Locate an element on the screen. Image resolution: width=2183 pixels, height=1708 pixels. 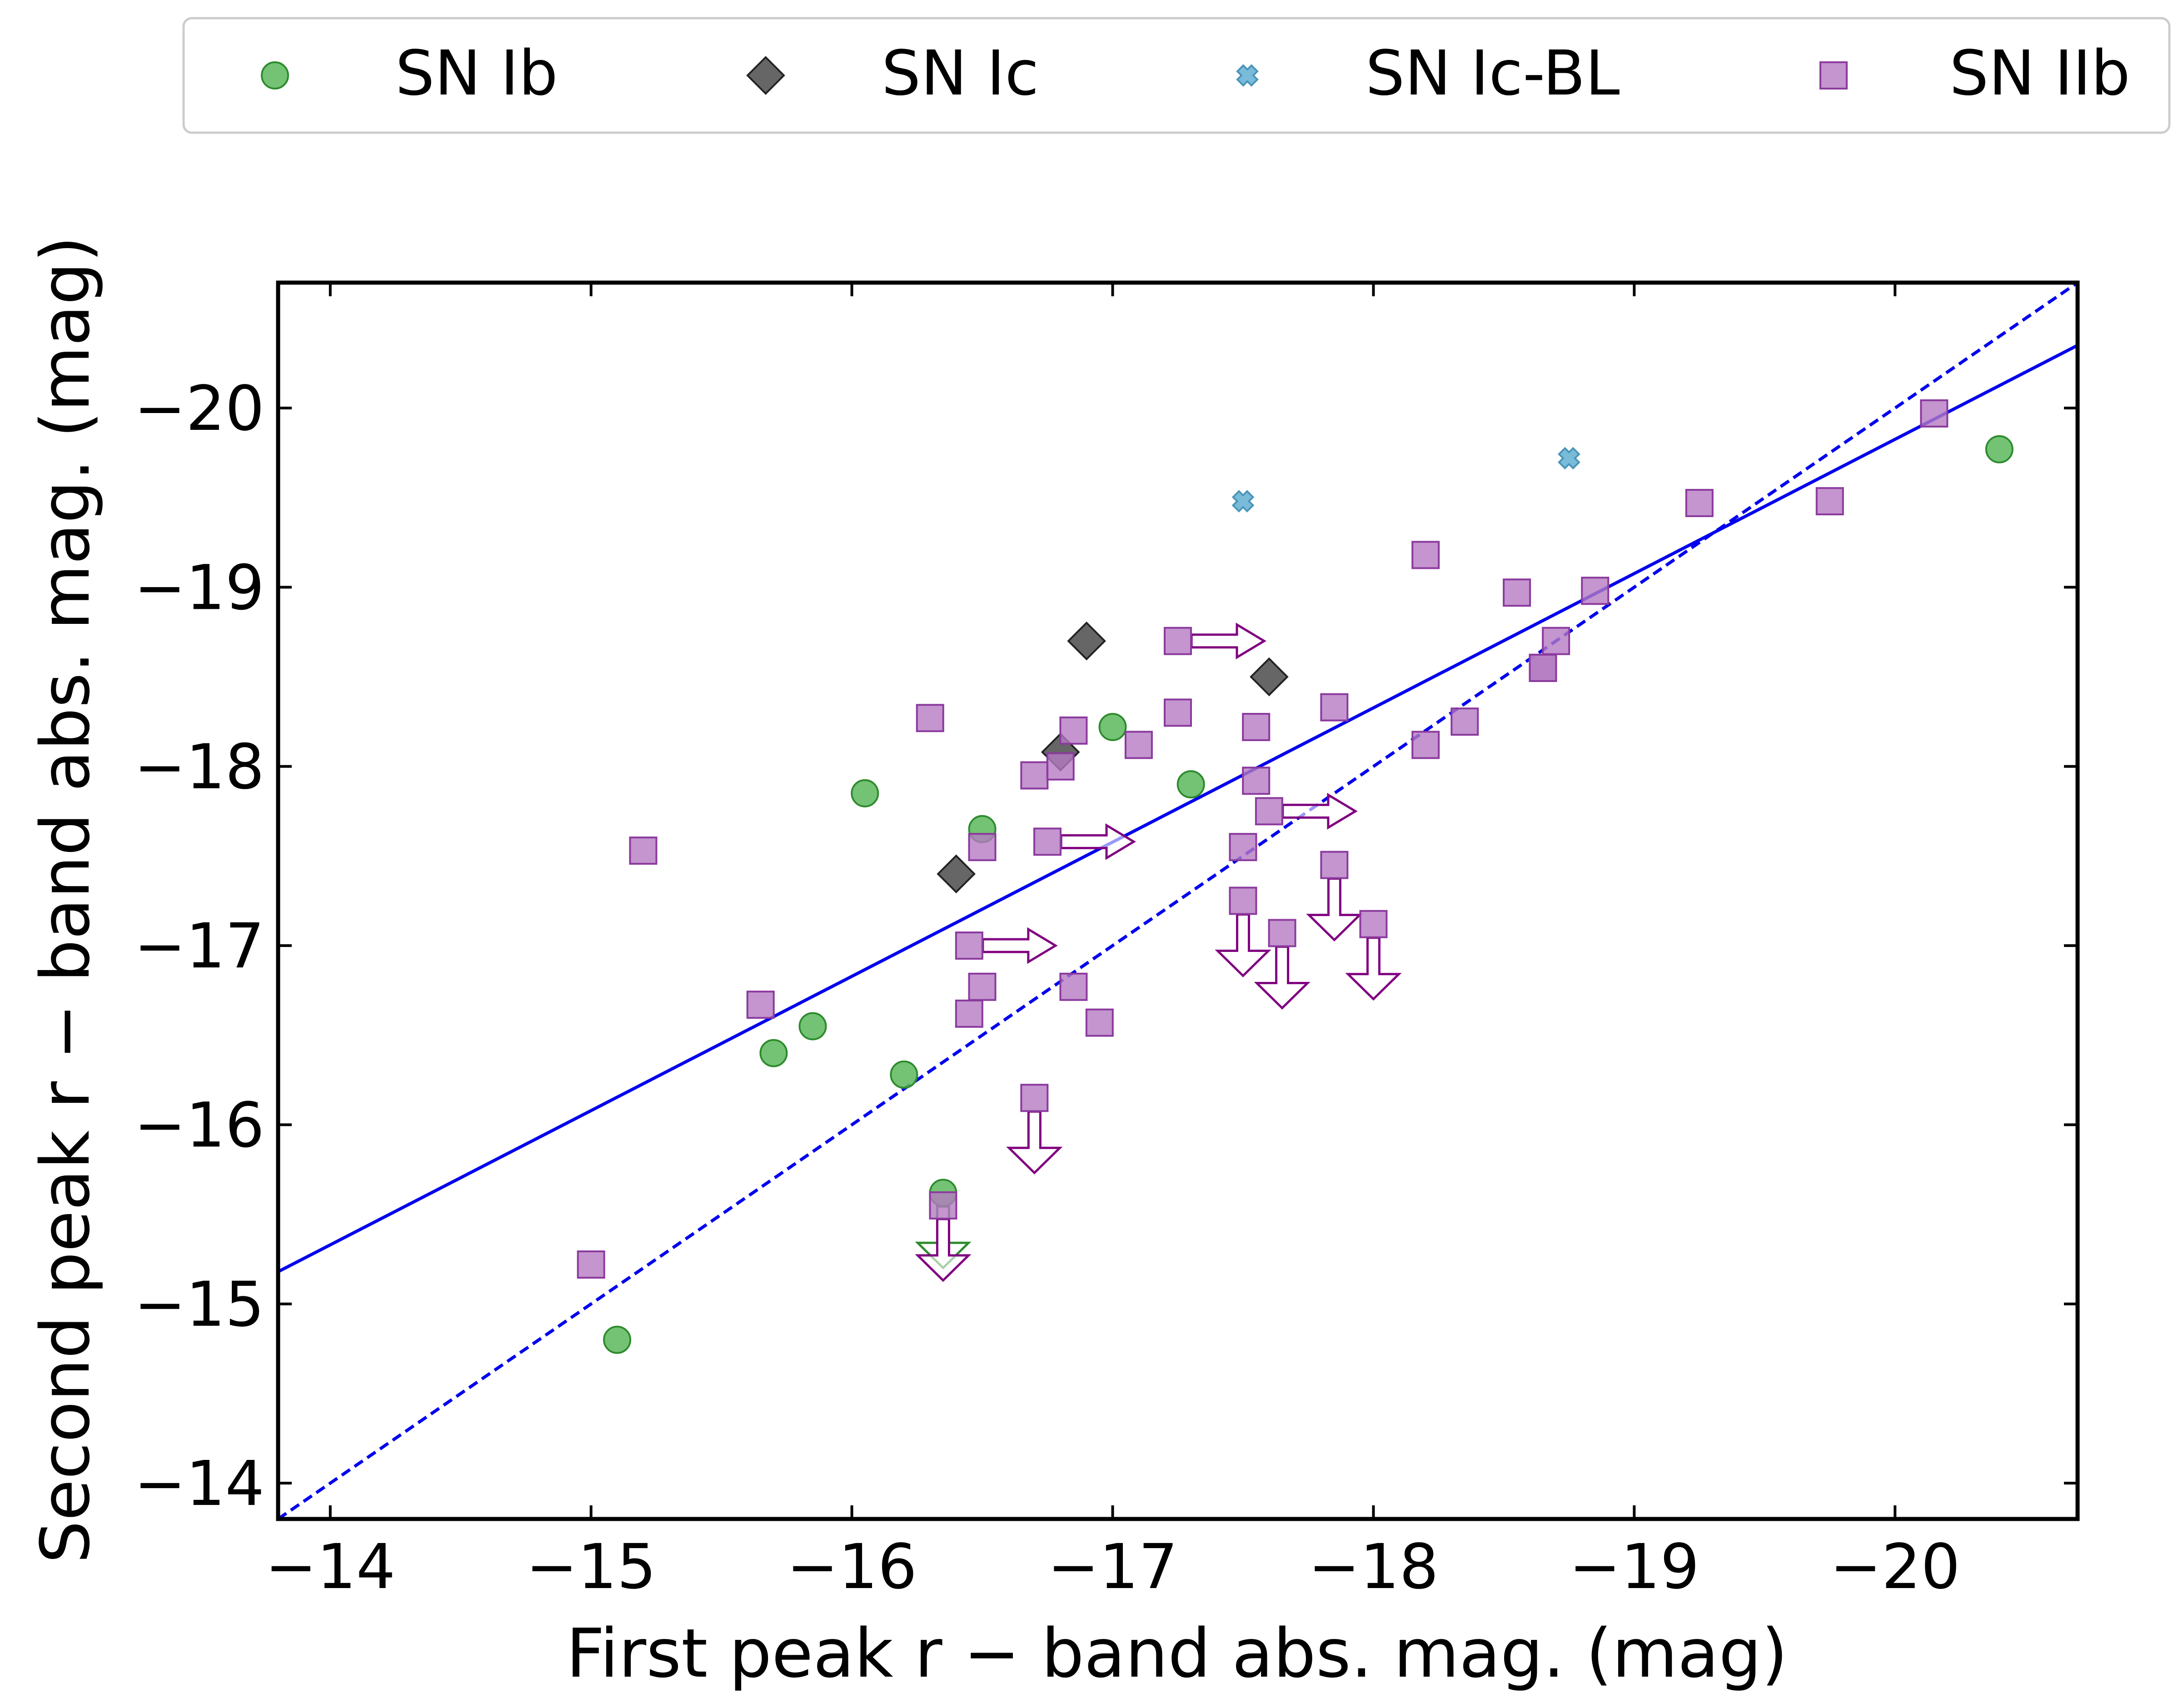
y-tick-label: −20 is located at coordinates (199, 409).